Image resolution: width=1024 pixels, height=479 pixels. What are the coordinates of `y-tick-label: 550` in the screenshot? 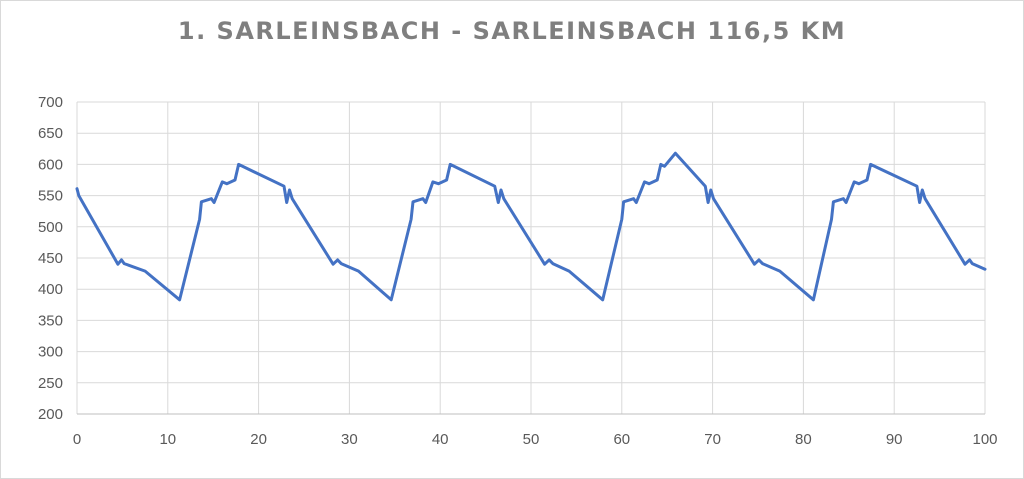 It's located at (50, 196).